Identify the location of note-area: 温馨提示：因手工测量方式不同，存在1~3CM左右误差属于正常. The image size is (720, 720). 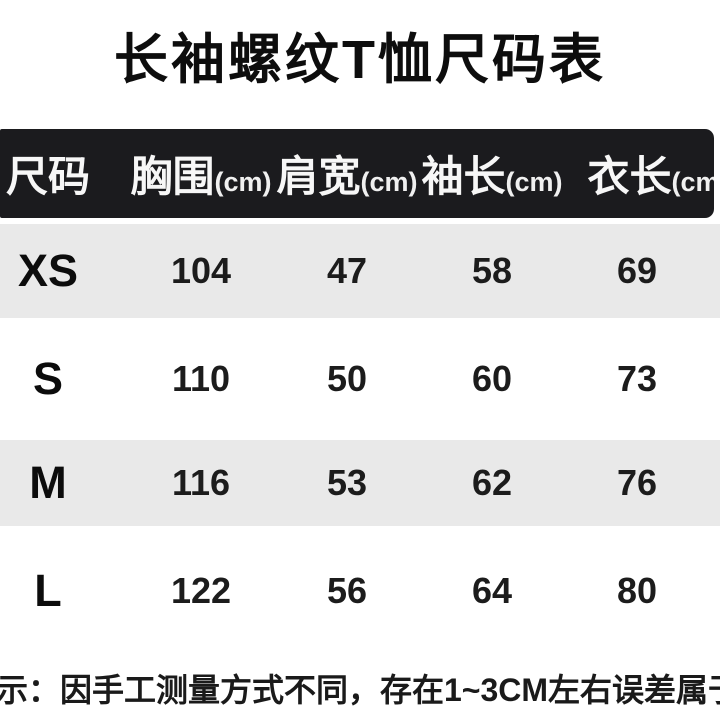
(360, 687).